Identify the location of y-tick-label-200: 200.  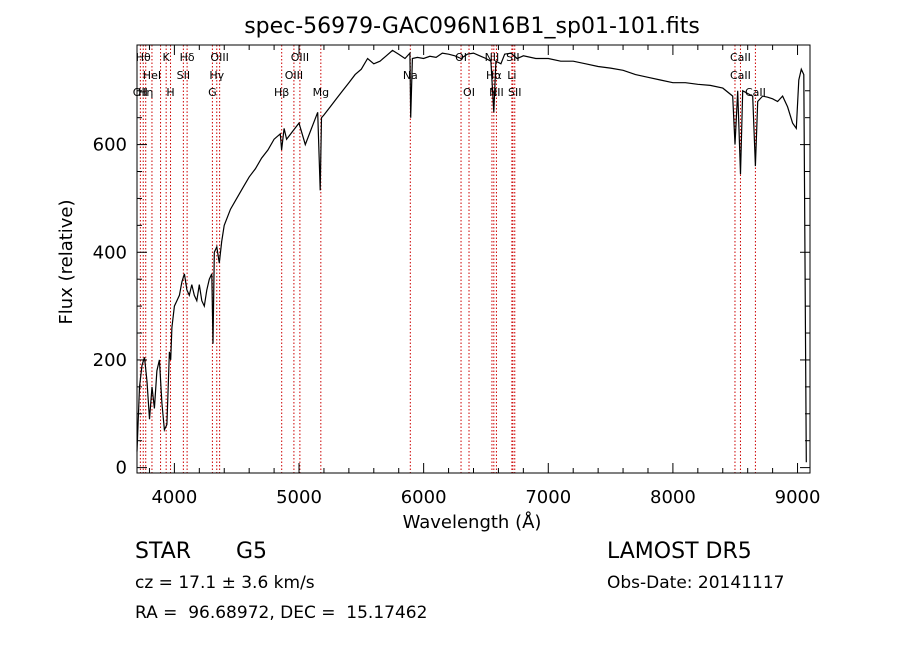
(110, 360).